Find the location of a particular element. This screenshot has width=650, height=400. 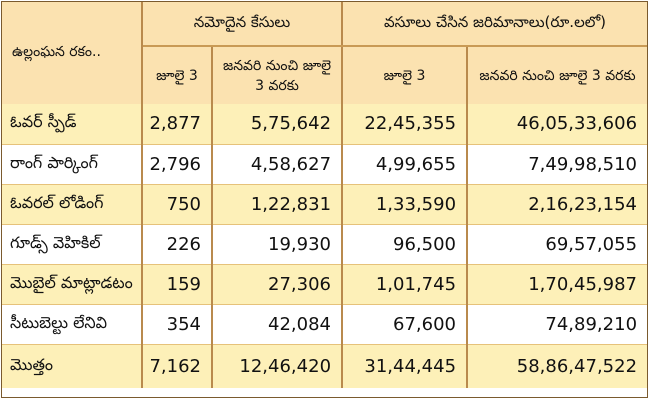

fines-total-cell: 58,86,47,522 is located at coordinates (557, 366).